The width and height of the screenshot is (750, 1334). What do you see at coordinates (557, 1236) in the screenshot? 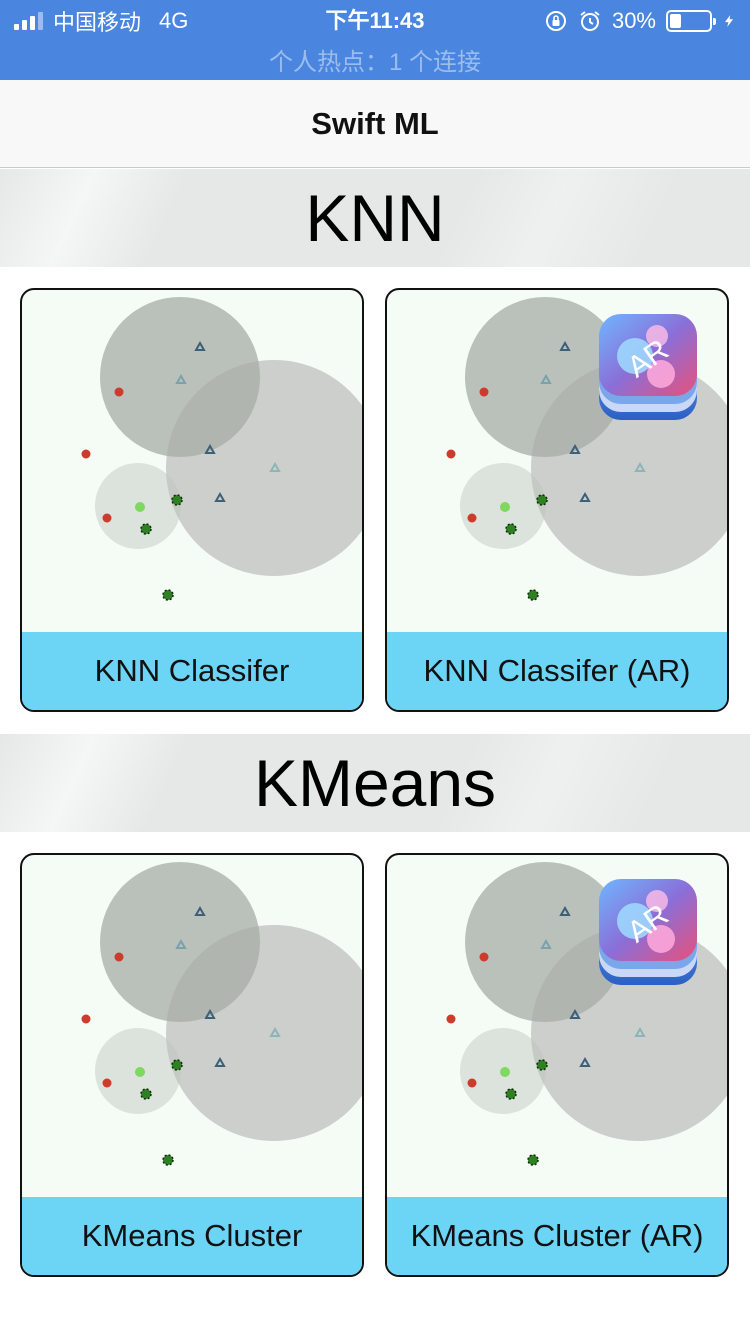
I see `card-label: KMeans Cluster (AR)` at bounding box center [557, 1236].